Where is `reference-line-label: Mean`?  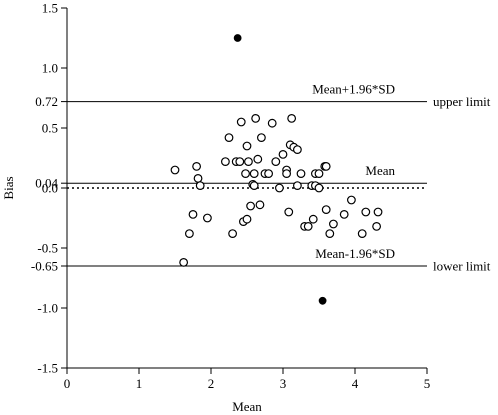 reference-line-label: Mean is located at coordinates (380, 170).